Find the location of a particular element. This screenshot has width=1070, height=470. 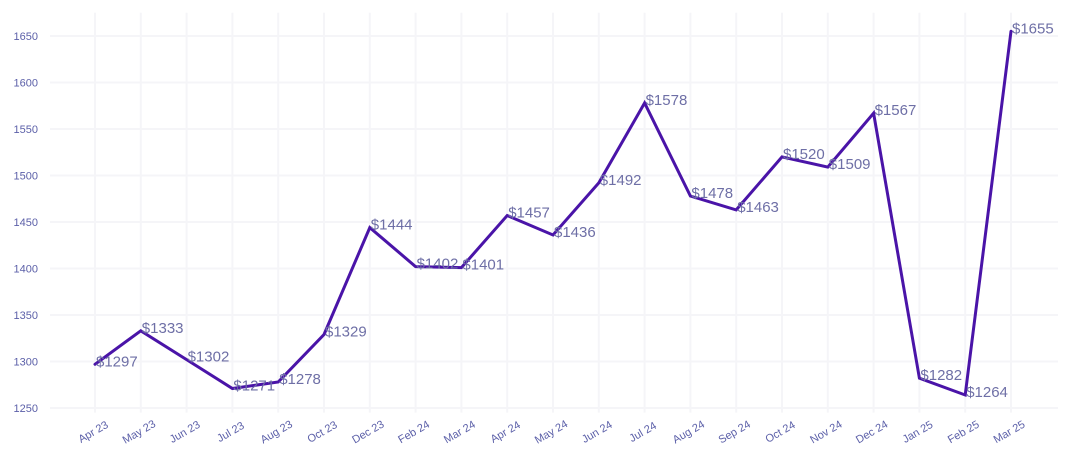

data-label: $1520 is located at coordinates (804, 154).